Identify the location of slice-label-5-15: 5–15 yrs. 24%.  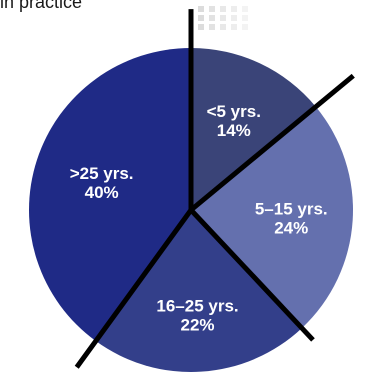
(291, 218).